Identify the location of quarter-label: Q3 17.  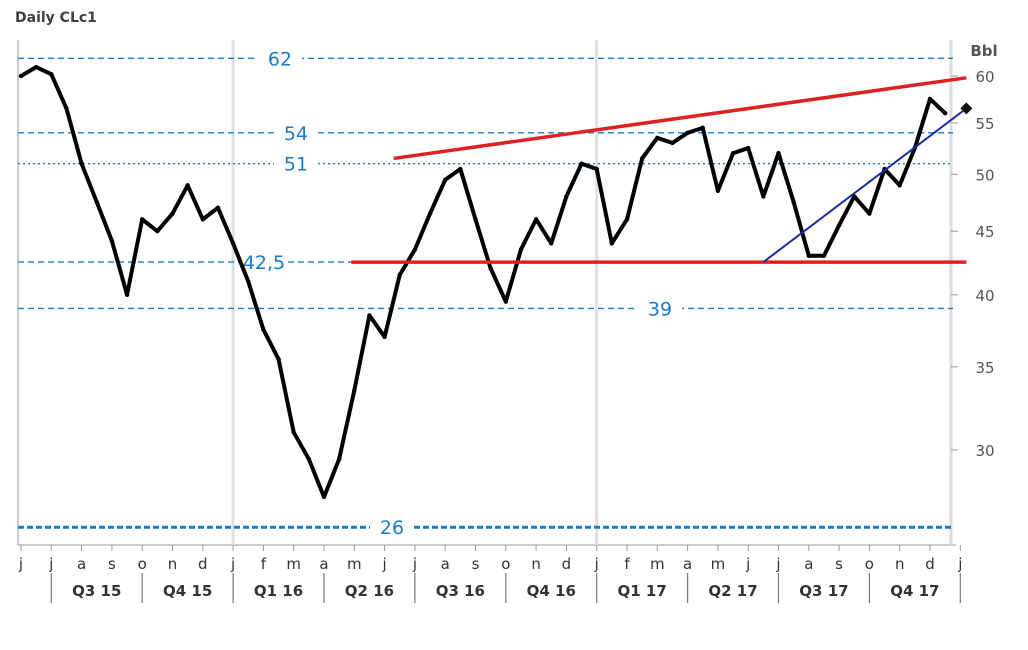
(823, 591).